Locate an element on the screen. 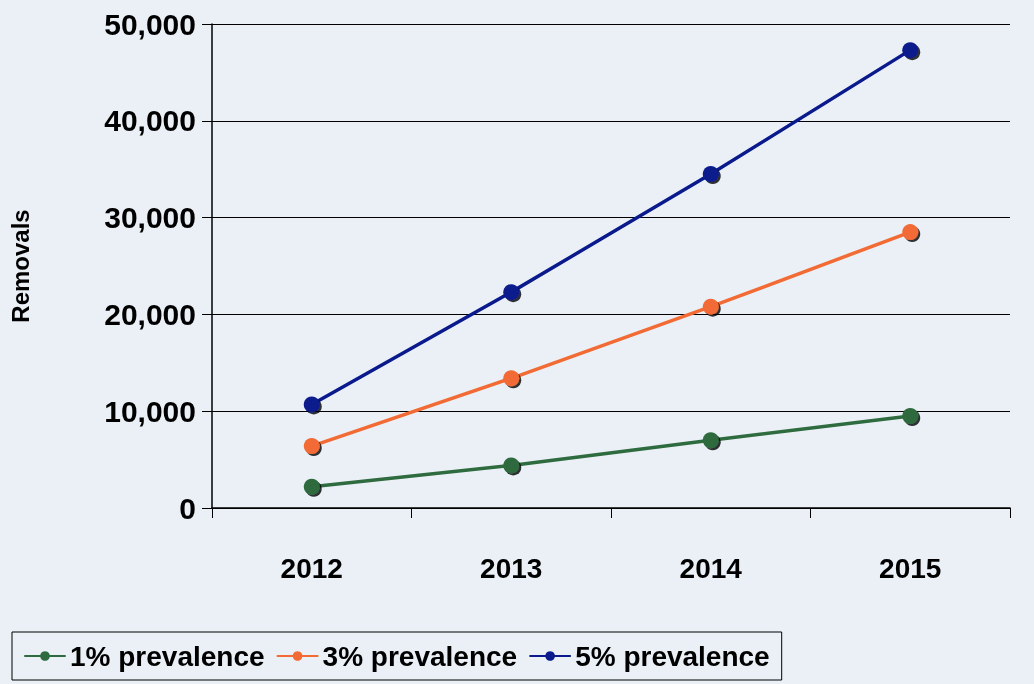 This screenshot has height=684, width=1034. y-tick-label: 50,000 is located at coordinates (150, 24).